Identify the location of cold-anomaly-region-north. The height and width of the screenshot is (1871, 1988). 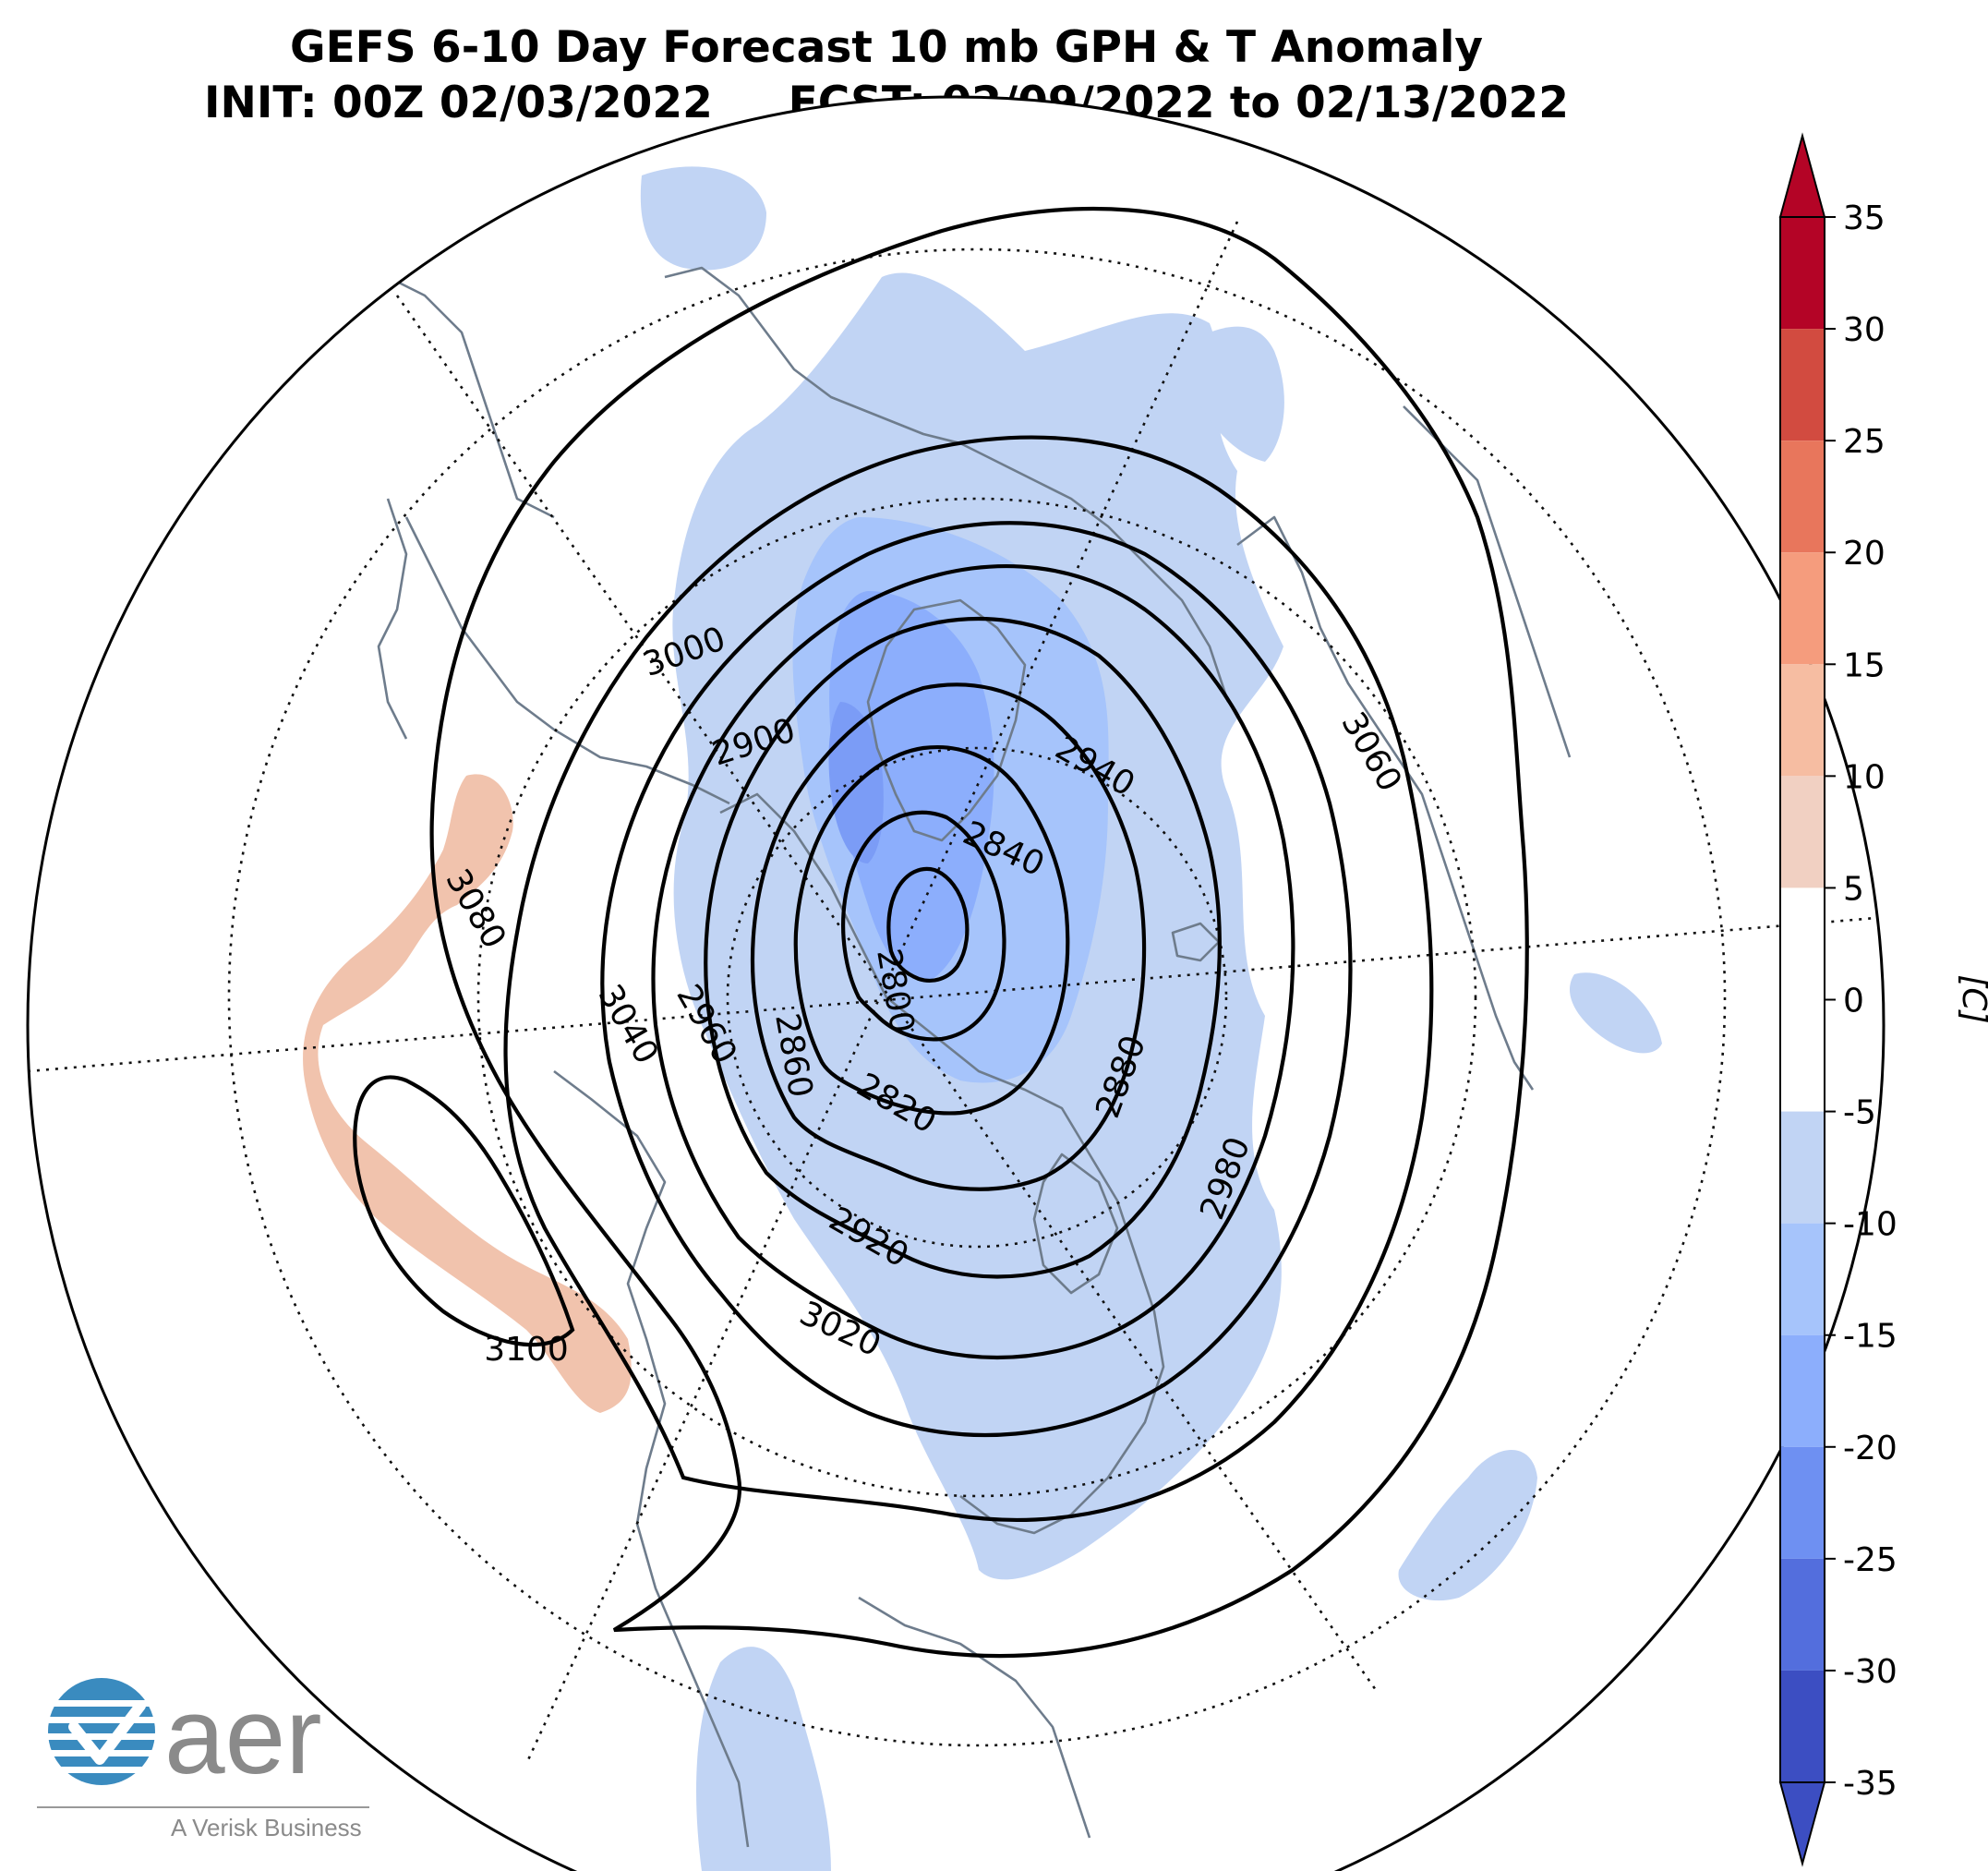
(703, 218).